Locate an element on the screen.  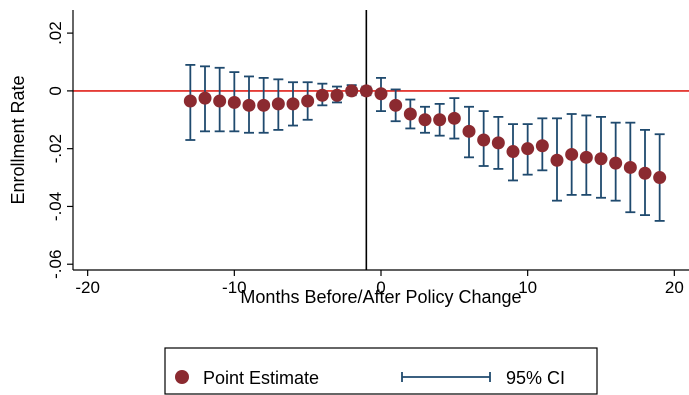
x-tick-label: 10 is located at coordinates (527, 287).